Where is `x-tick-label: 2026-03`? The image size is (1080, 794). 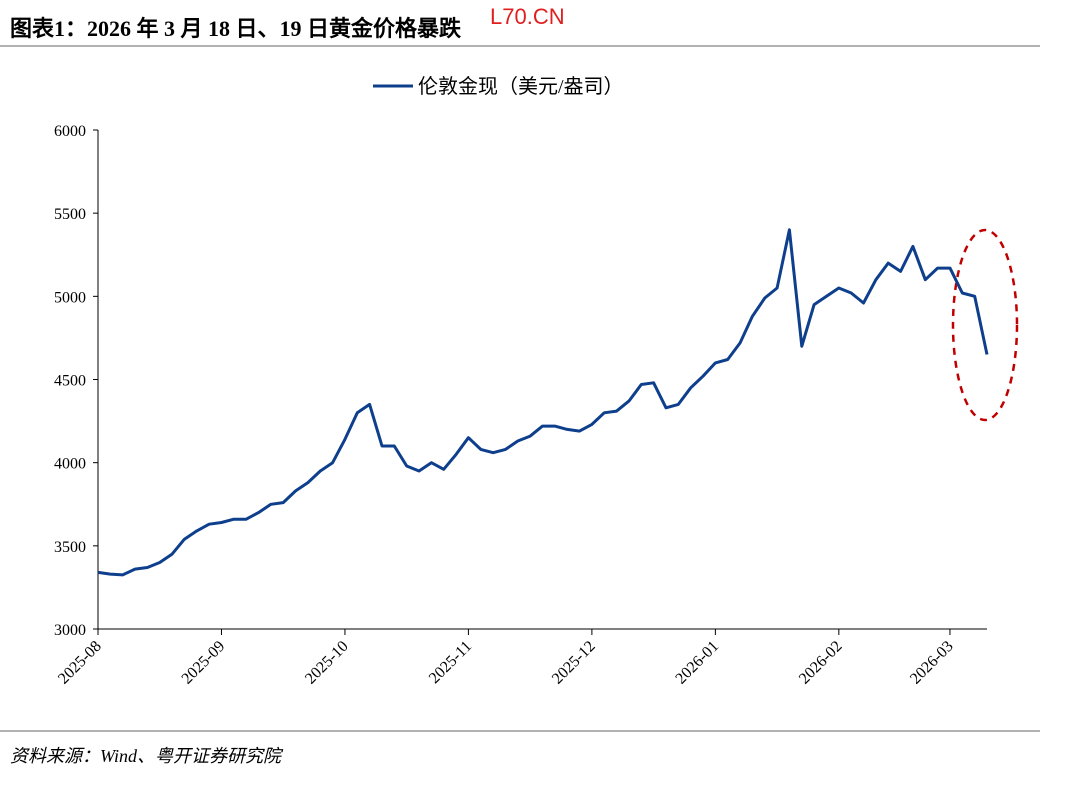 x-tick-label: 2026-03 is located at coordinates (932, 663).